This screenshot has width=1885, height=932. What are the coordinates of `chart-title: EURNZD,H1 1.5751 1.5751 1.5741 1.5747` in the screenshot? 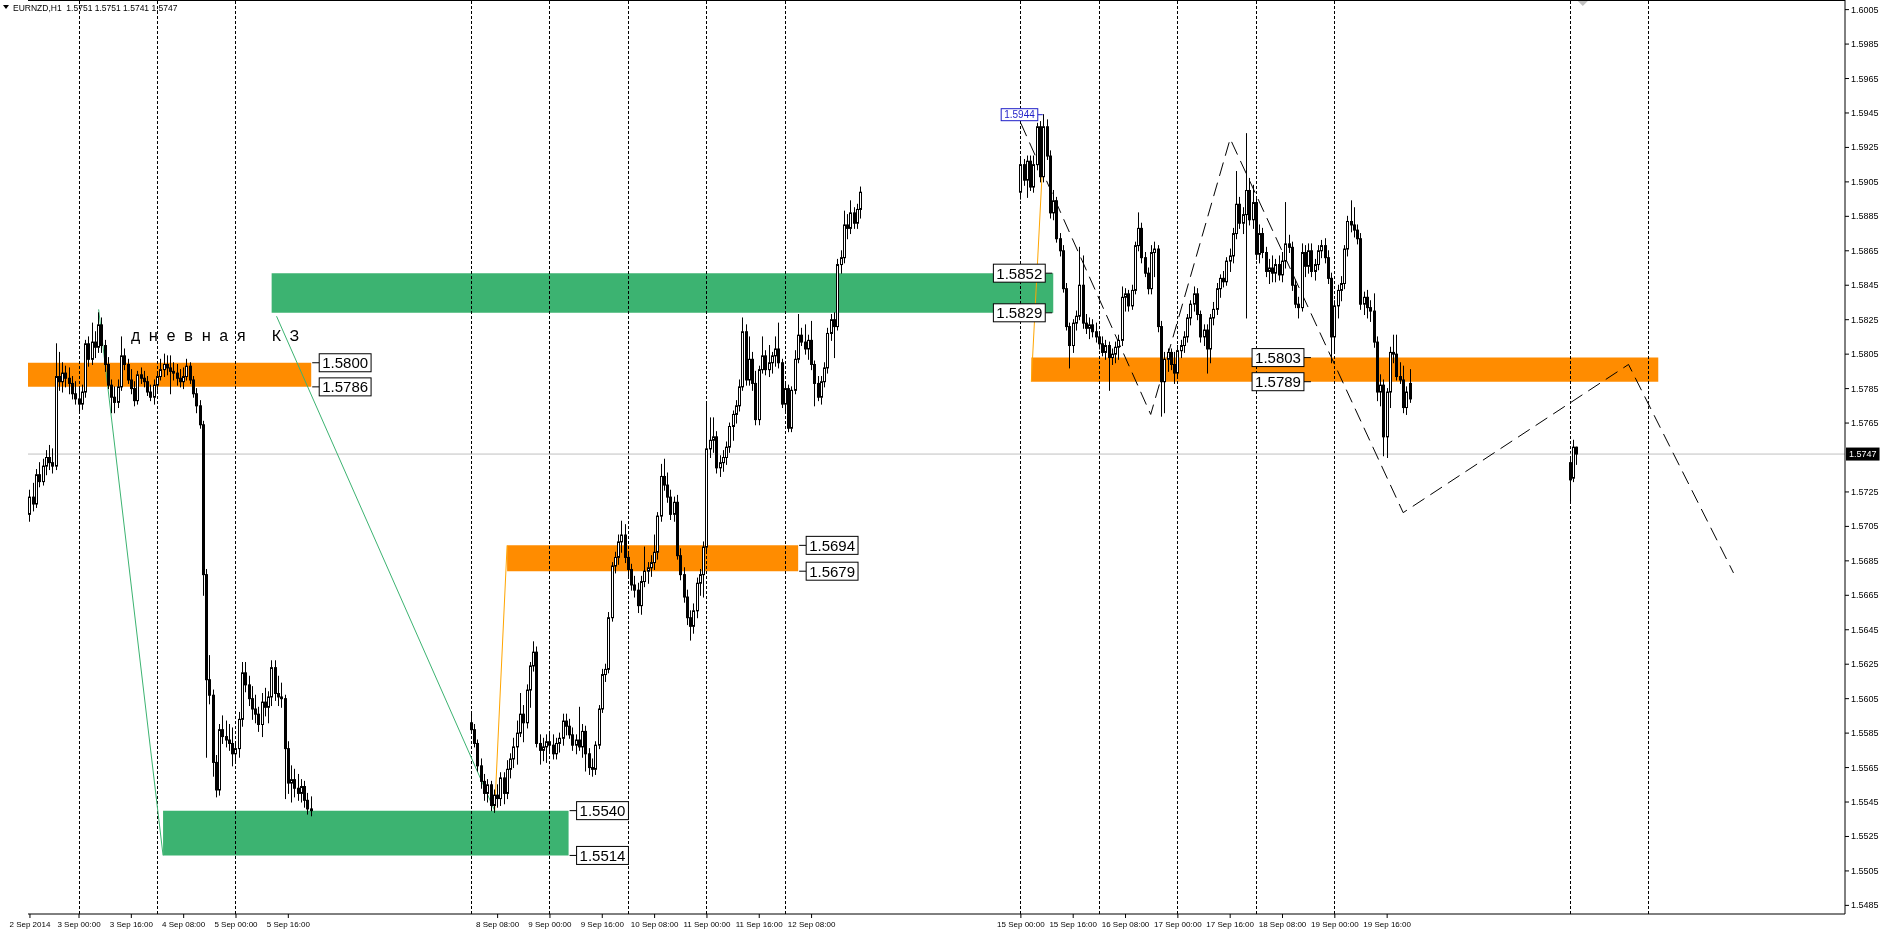 It's located at (95, 8).